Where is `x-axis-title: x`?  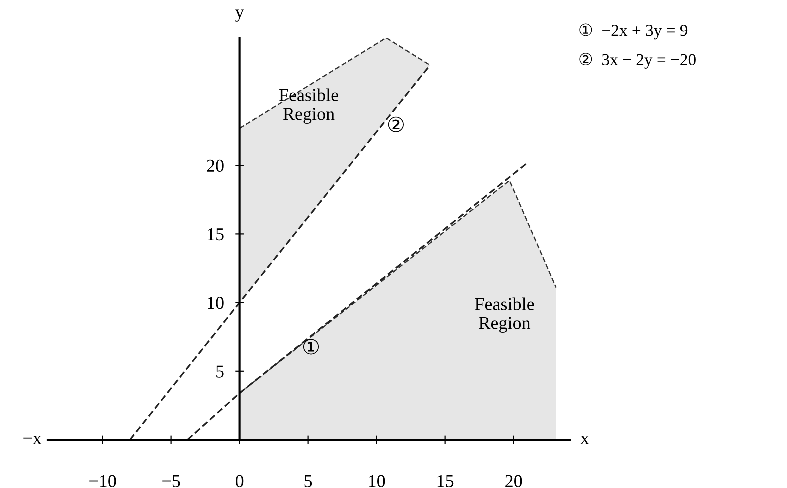
x-axis-title: x is located at coordinates (585, 440).